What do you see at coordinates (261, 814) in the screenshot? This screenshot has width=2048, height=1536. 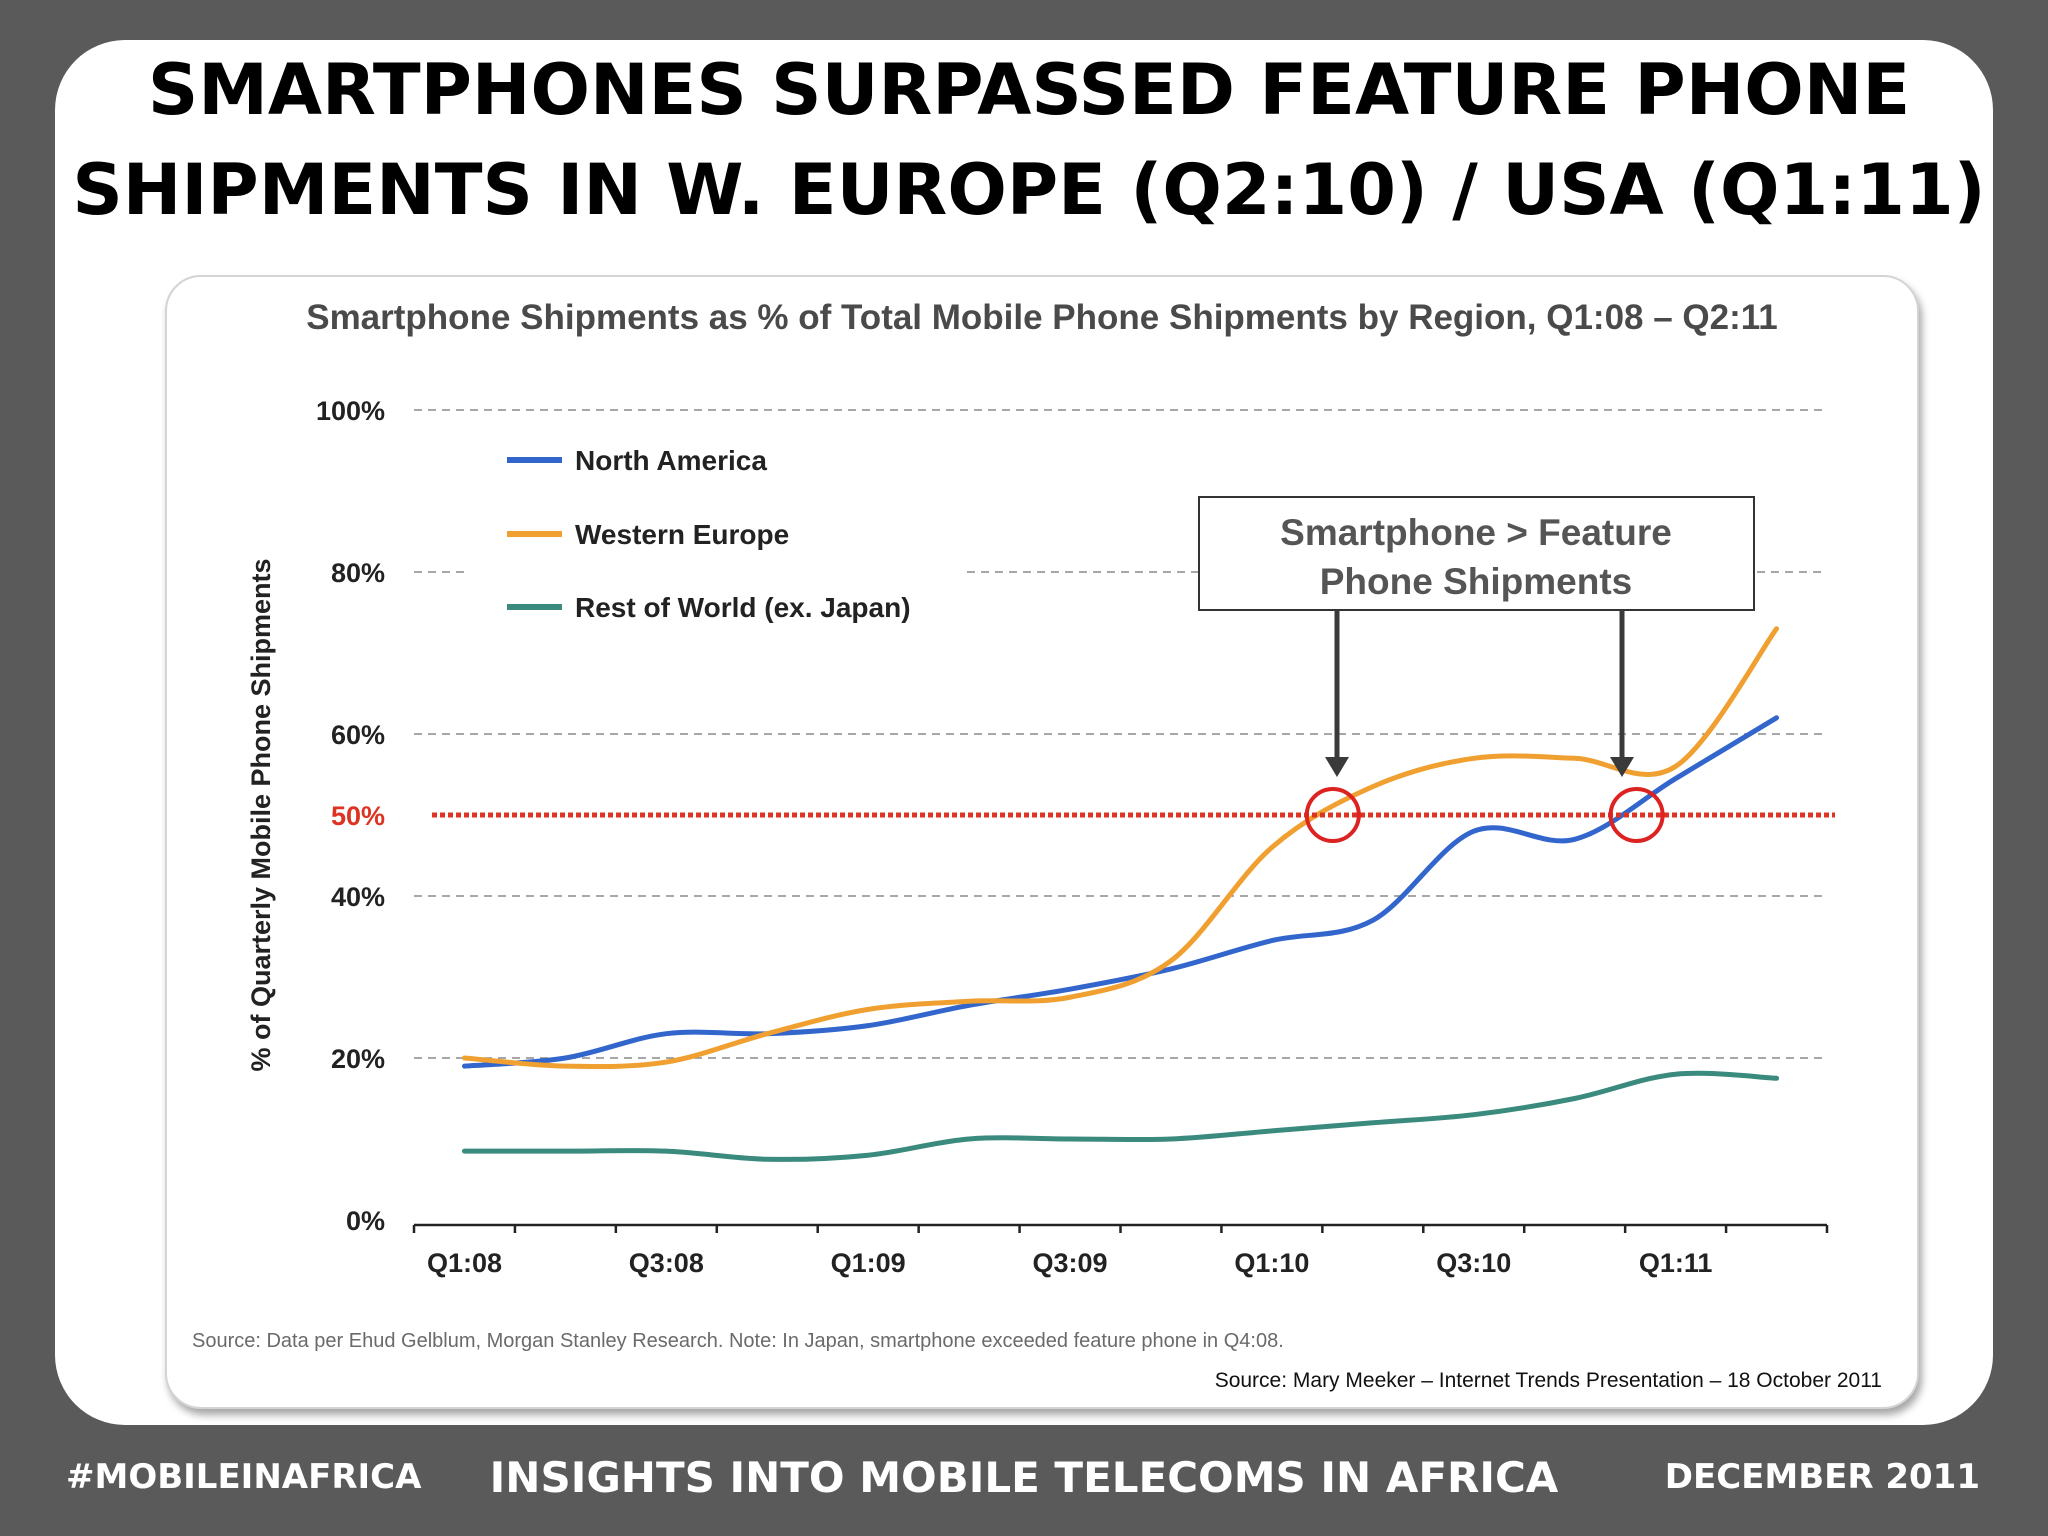 I see `y-axis-label: % of Quarterly Mobile Phone Shipments` at bounding box center [261, 814].